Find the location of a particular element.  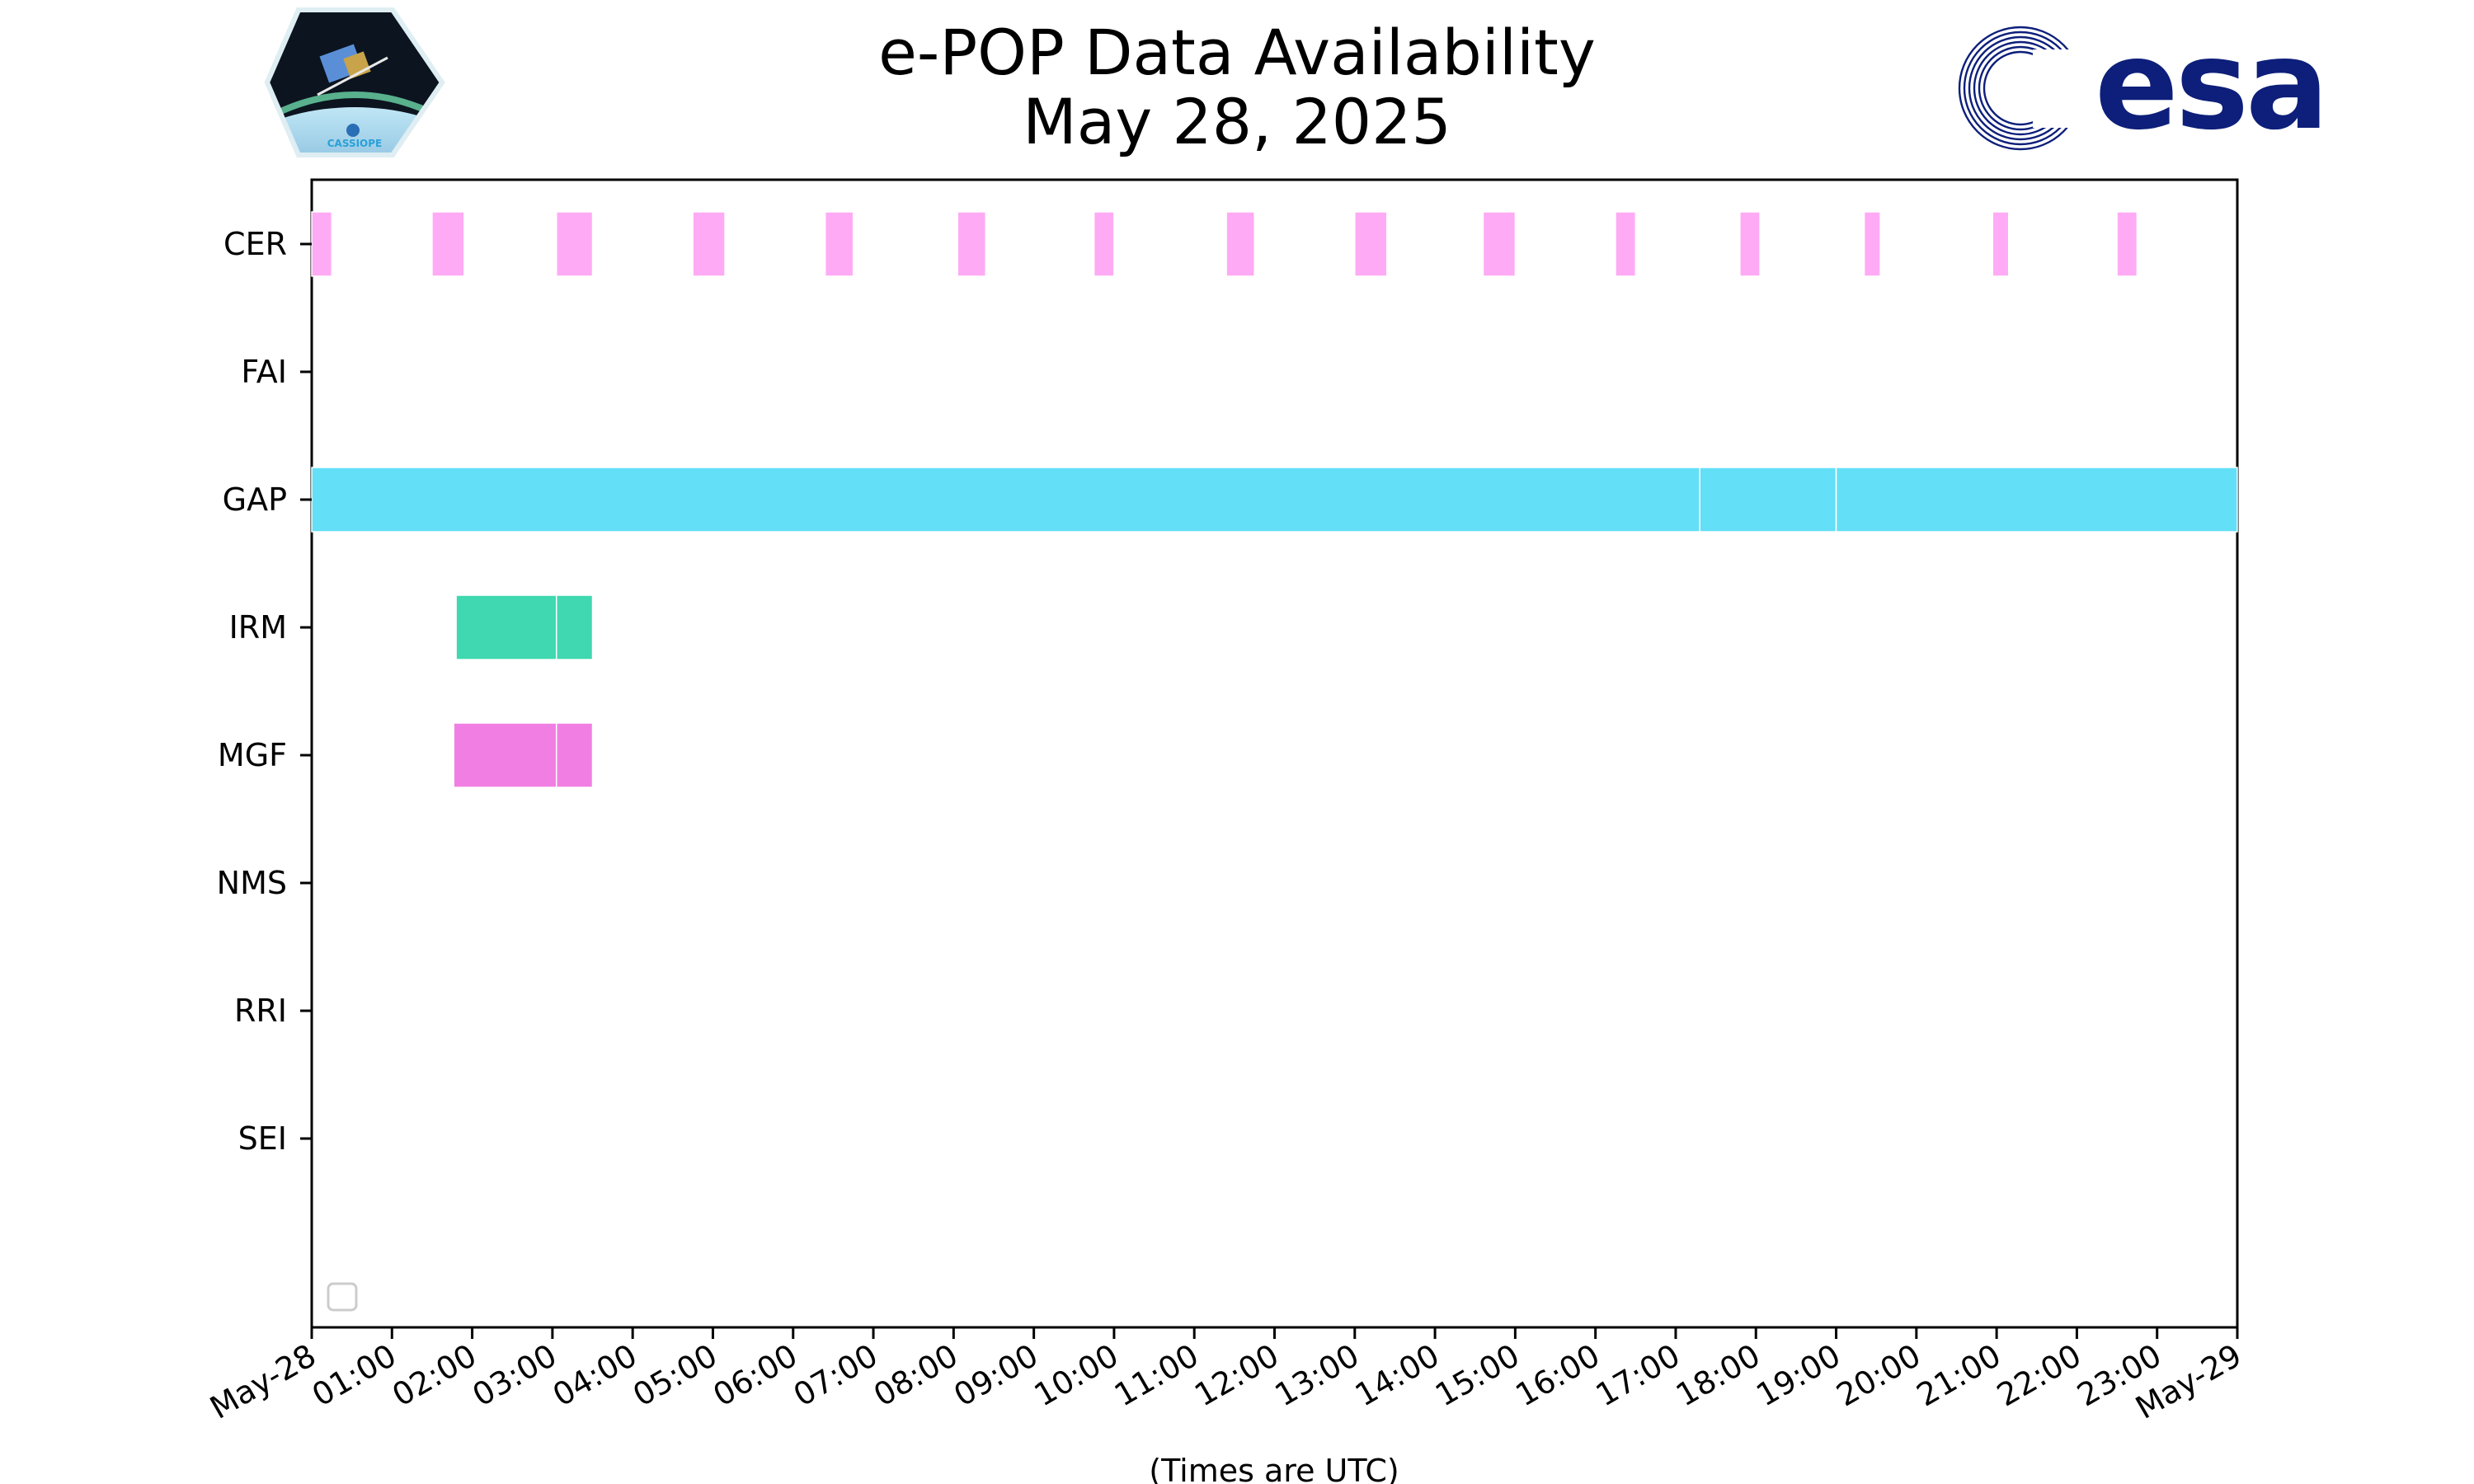

x-tick-label: 14:00 is located at coordinates (1397, 1375).